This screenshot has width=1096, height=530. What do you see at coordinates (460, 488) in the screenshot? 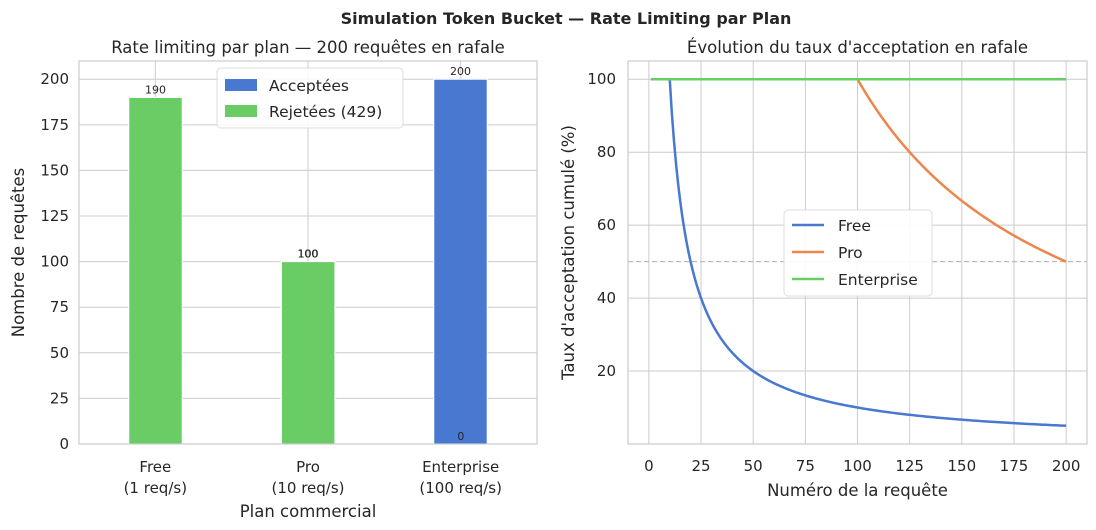
I see `bar-x-tick-sublabel: (100 req/s)` at bounding box center [460, 488].